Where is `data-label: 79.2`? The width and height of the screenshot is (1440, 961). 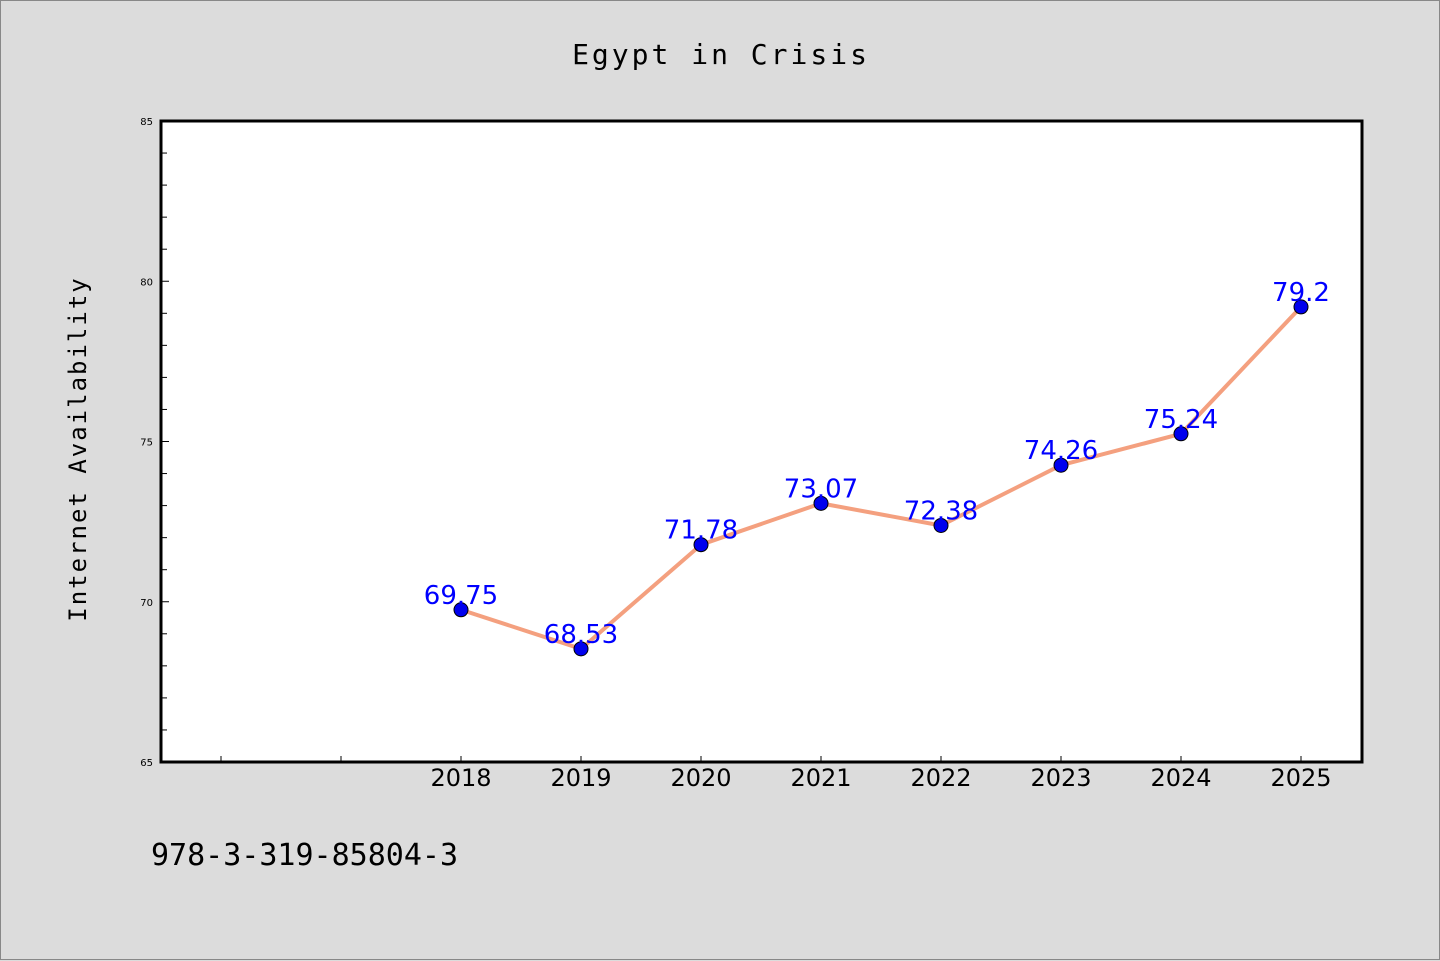
data-label: 79.2 is located at coordinates (1301, 293).